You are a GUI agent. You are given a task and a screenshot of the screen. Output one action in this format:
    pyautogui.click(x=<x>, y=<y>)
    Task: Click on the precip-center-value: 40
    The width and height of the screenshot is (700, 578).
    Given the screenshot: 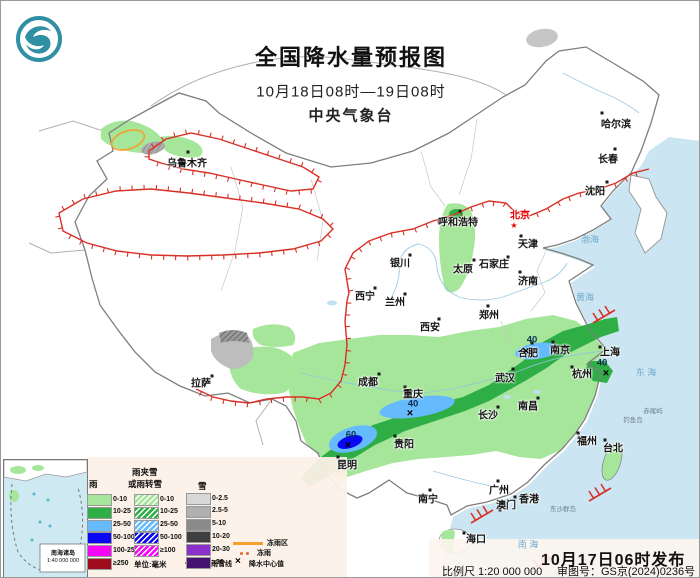 What is the action you would take?
    pyautogui.click(x=532, y=340)
    